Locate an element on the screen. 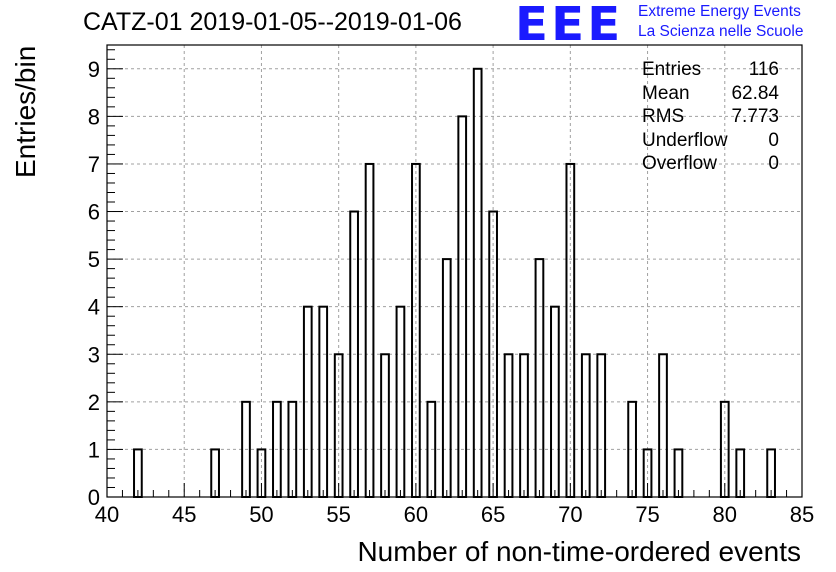  stats-row: RMS 7.773 is located at coordinates (710, 117).